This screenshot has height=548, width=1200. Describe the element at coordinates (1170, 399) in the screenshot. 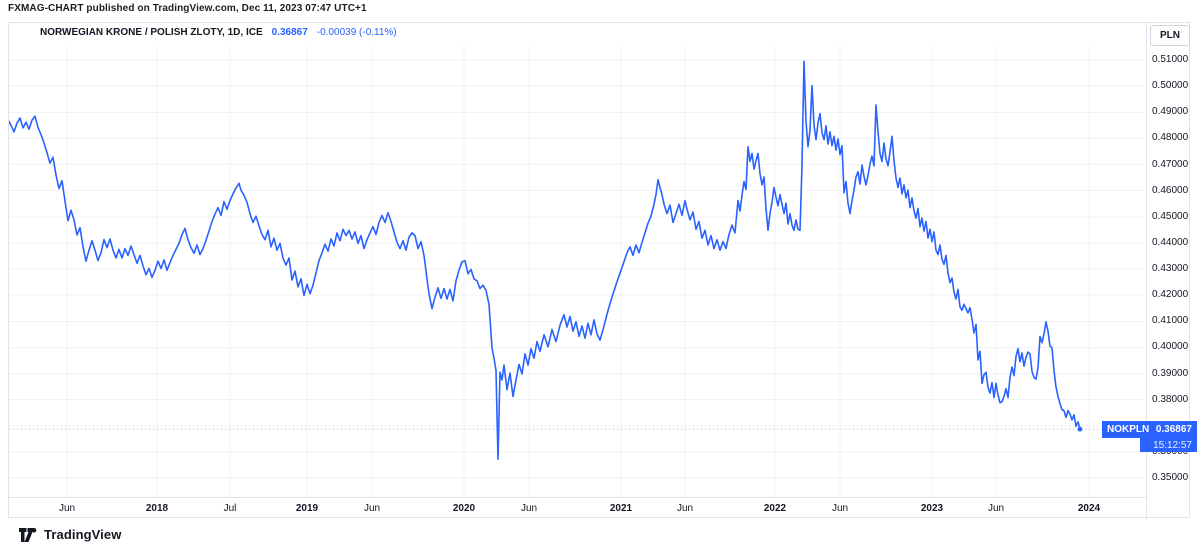

I see `price-scale-label: 0.38000` at that location.